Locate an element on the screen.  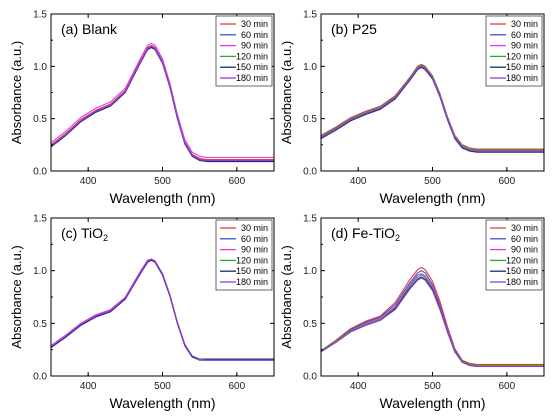
panel-title: (b) P25 is located at coordinates (354, 29).